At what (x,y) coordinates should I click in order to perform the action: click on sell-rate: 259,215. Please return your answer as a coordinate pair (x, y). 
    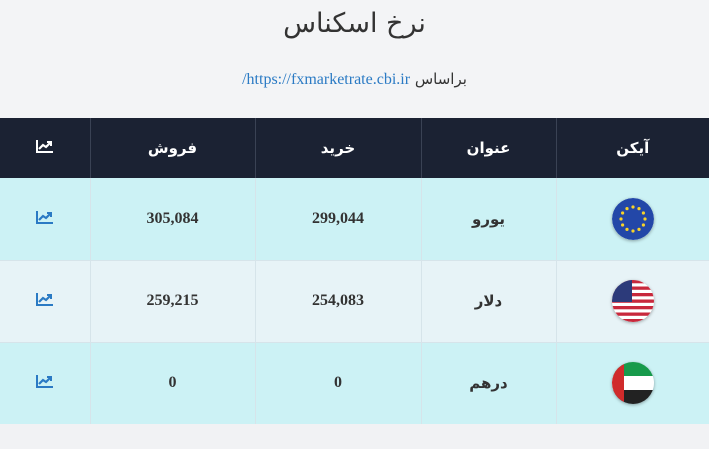
    Looking at the image, I should click on (172, 301).